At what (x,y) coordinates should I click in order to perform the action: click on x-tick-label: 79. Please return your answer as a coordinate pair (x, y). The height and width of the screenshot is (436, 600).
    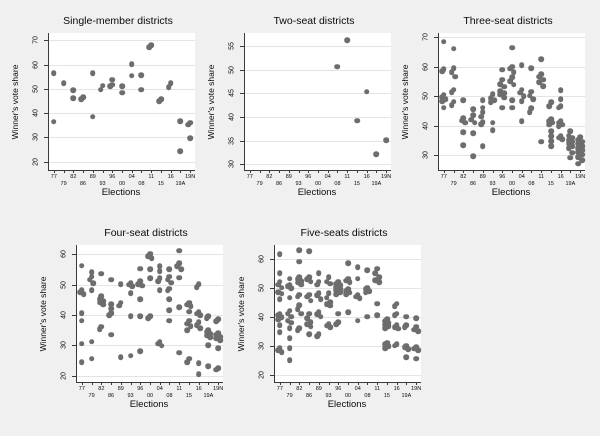
    Looking at the image, I should click on (91, 396).